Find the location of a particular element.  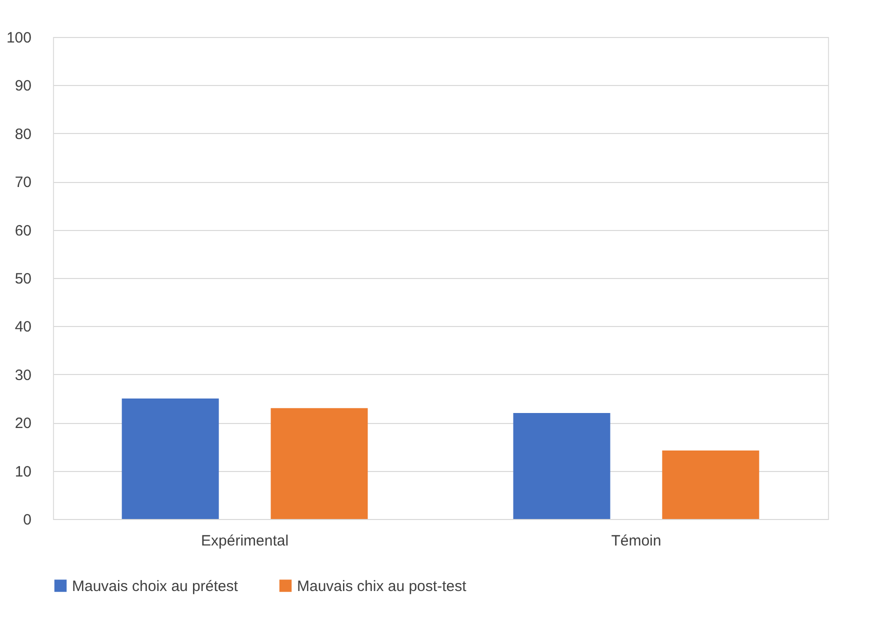

y-tick-label: 70 is located at coordinates (23, 183).